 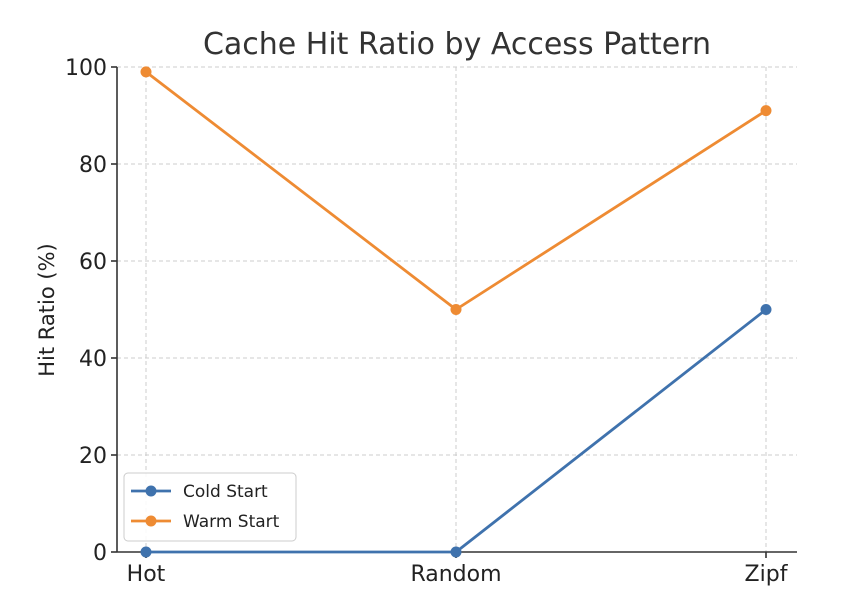 I want to click on x-tick-label-1: Random, so click(x=455, y=574).